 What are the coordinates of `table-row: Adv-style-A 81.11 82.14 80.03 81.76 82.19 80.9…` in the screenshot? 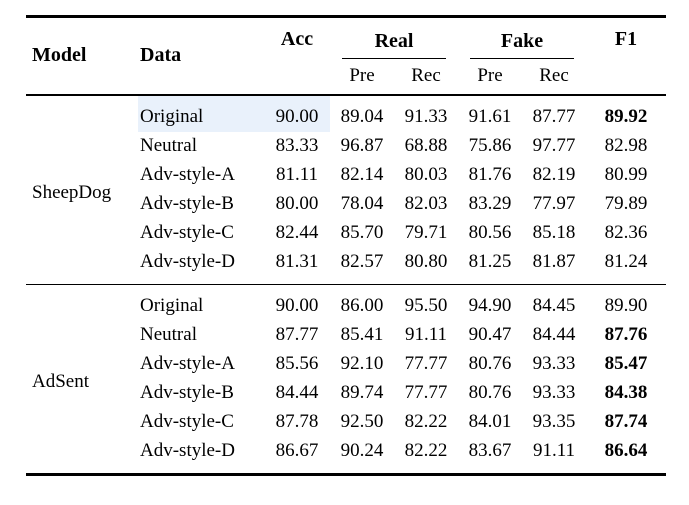 It's located at (346, 175).